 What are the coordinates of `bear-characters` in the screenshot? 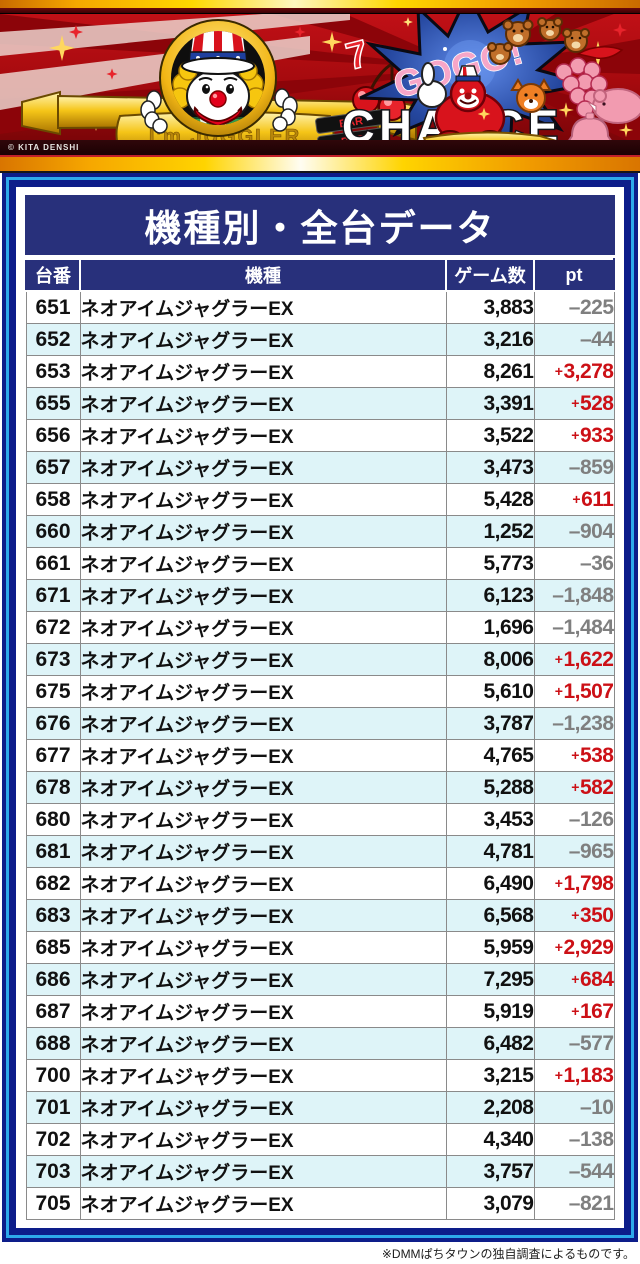 It's located at (538, 41).